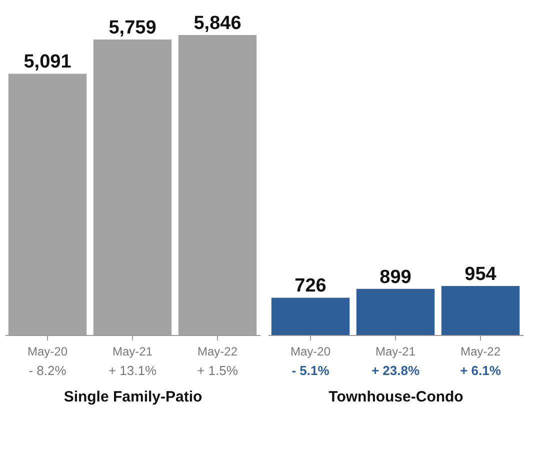  I want to click on data-label: 5,759, so click(132, 27).